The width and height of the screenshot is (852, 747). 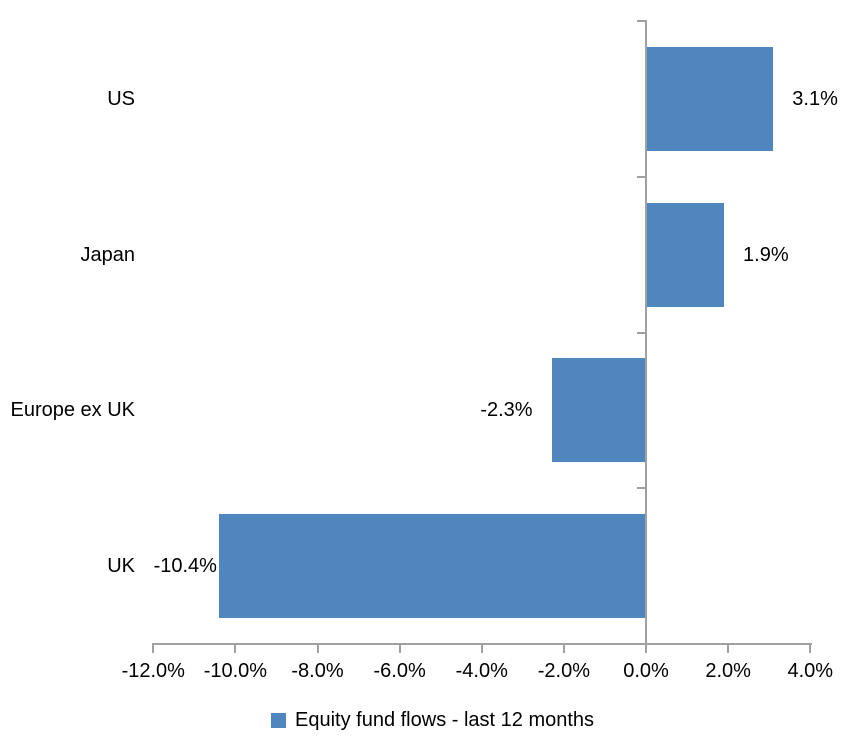 I want to click on category-label-us: US, so click(x=121, y=98).